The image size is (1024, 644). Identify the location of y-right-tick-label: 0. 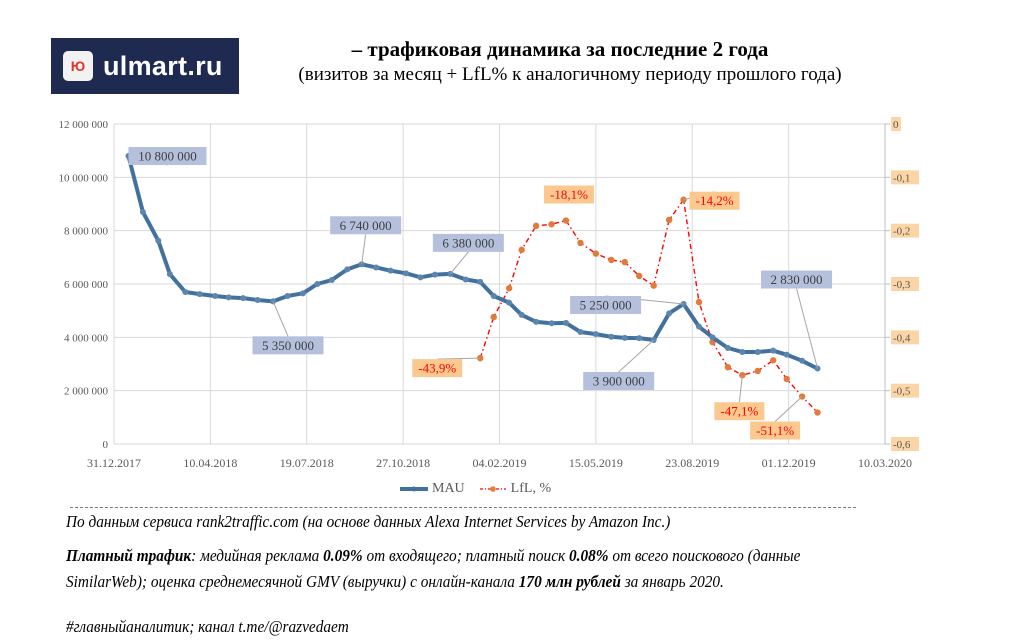
(896, 125).